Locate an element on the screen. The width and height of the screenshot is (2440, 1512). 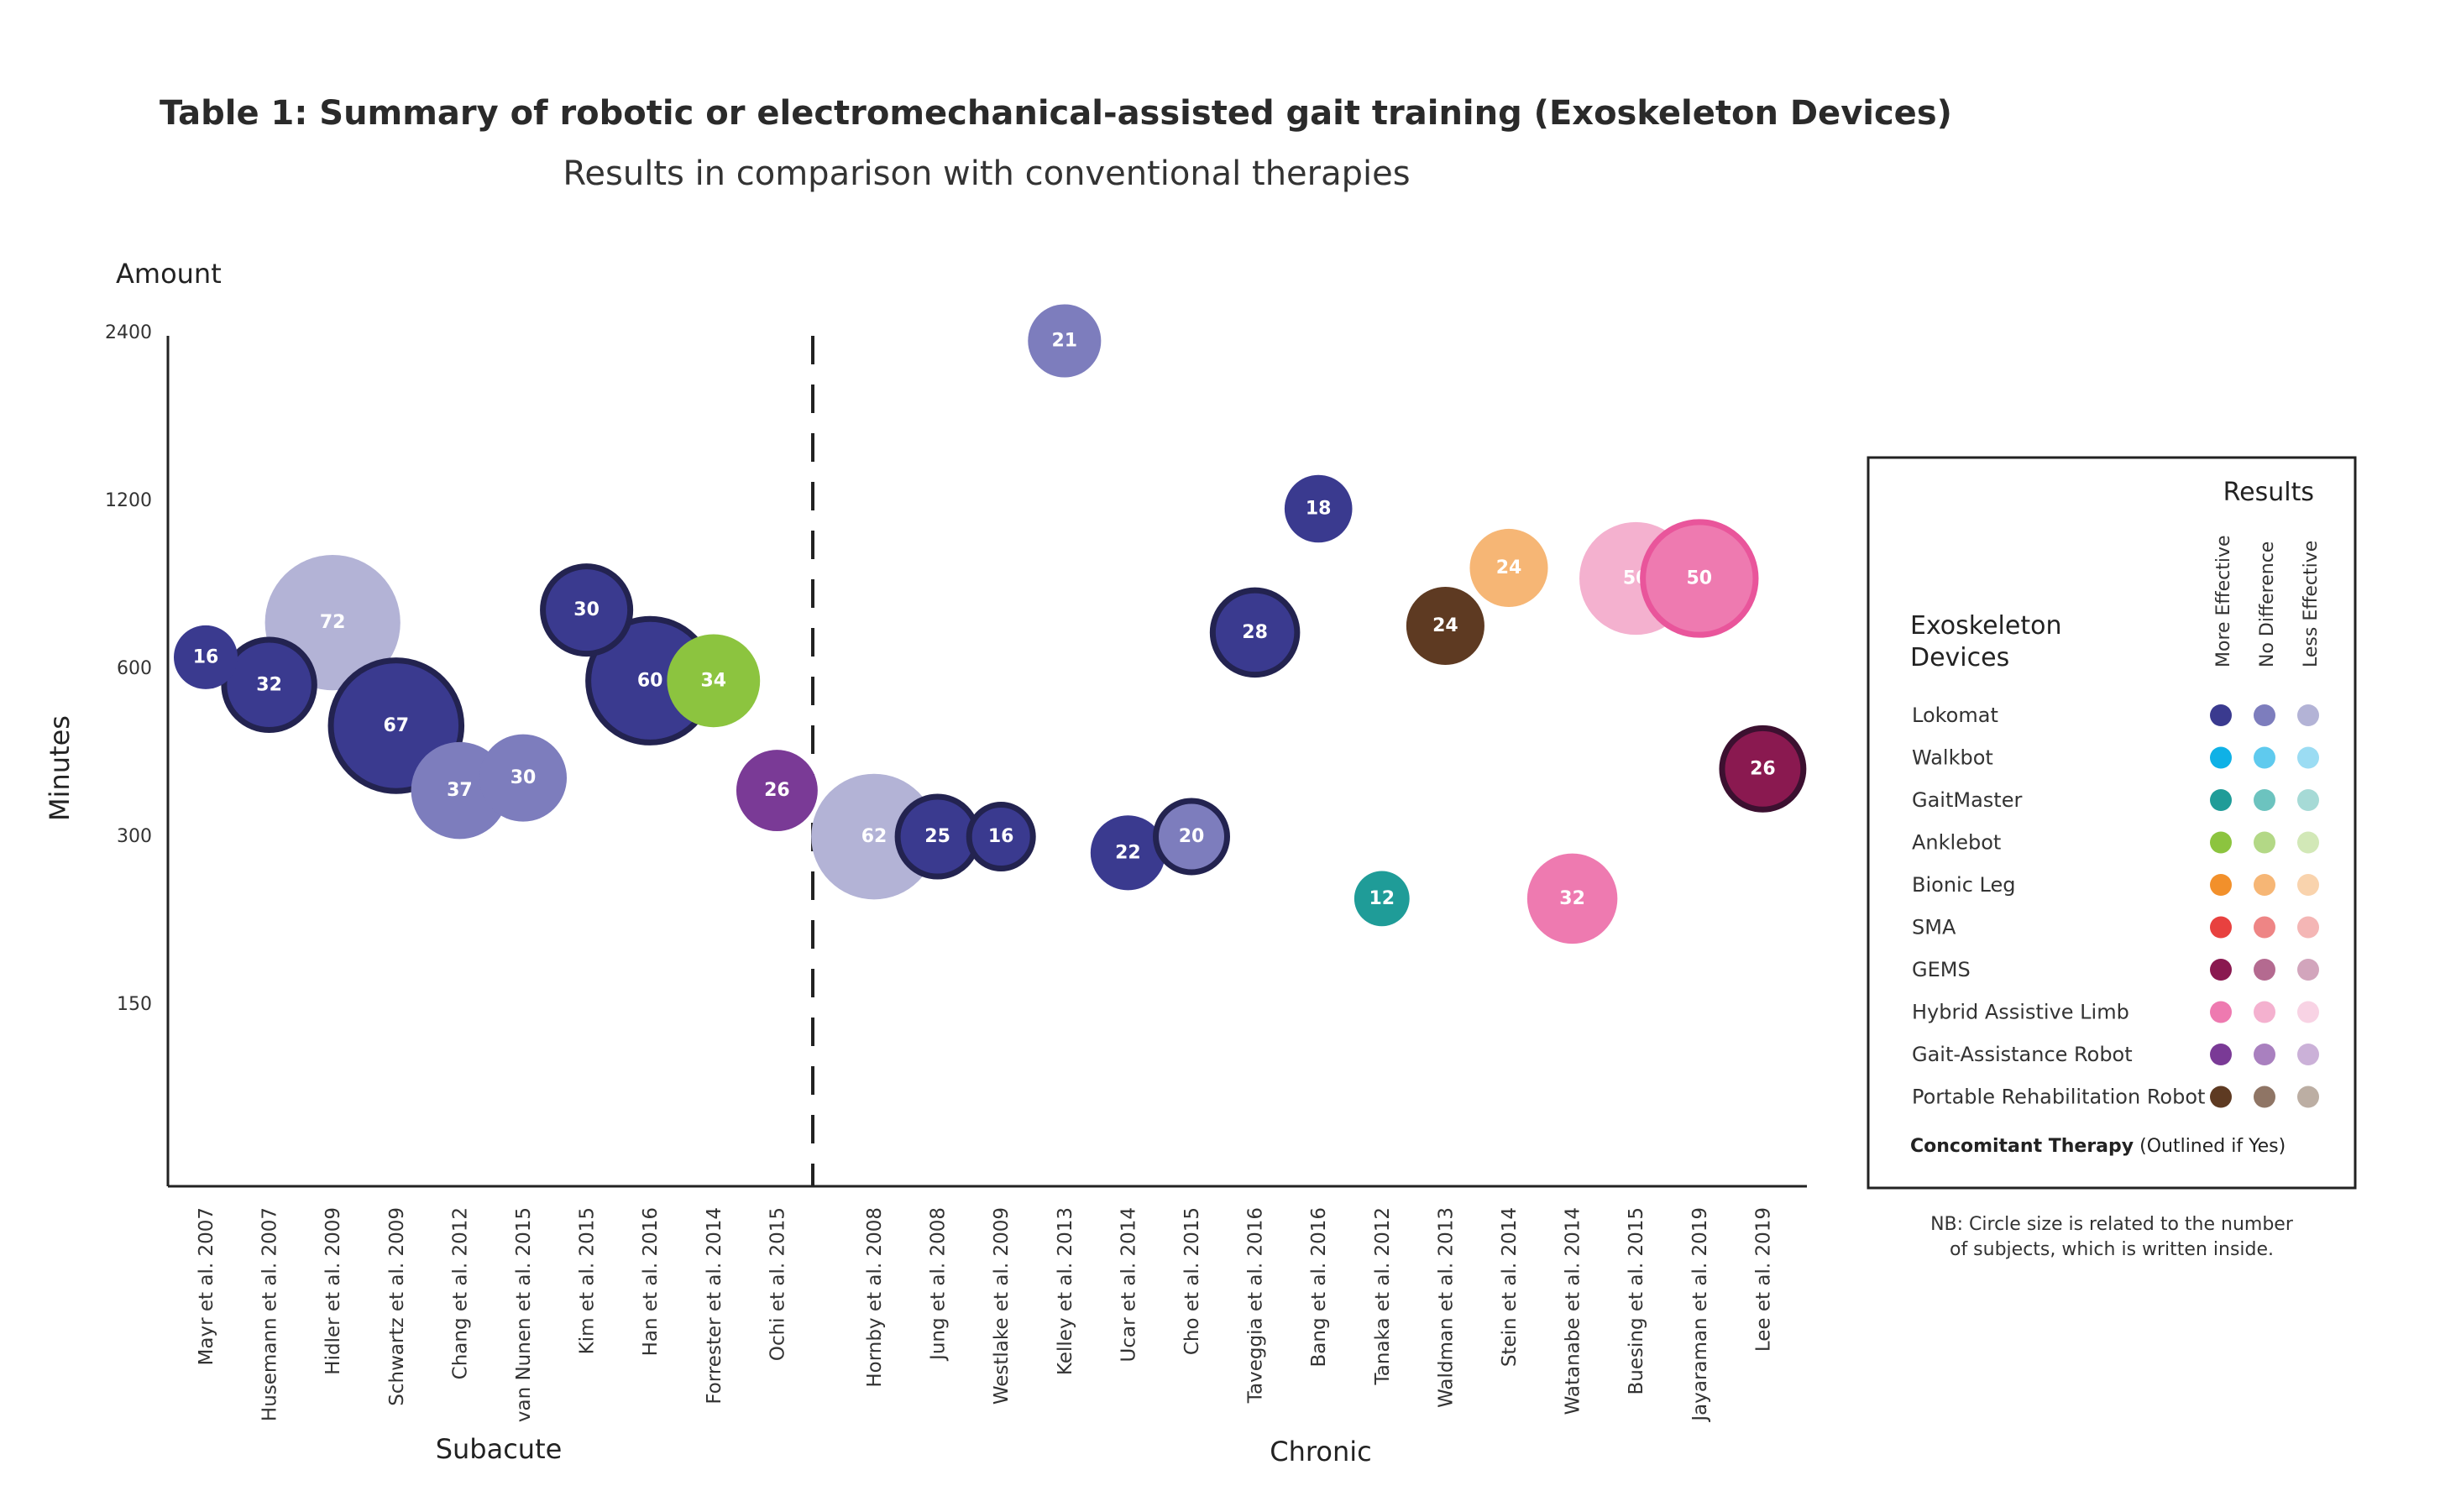
bubble-label: 20 is located at coordinates (1192, 836).